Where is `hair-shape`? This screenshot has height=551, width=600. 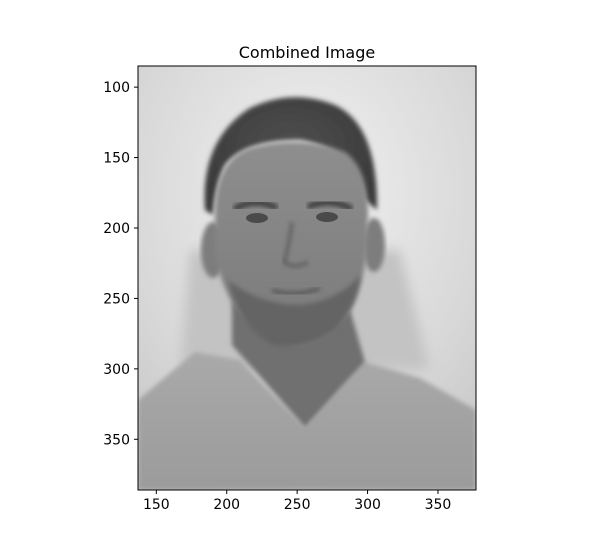 hair-shape is located at coordinates (291, 156).